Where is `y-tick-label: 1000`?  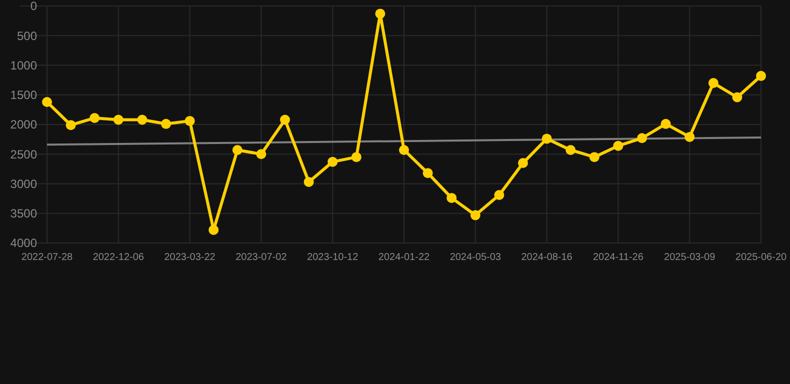
y-tick-label: 1000 is located at coordinates (24, 65).